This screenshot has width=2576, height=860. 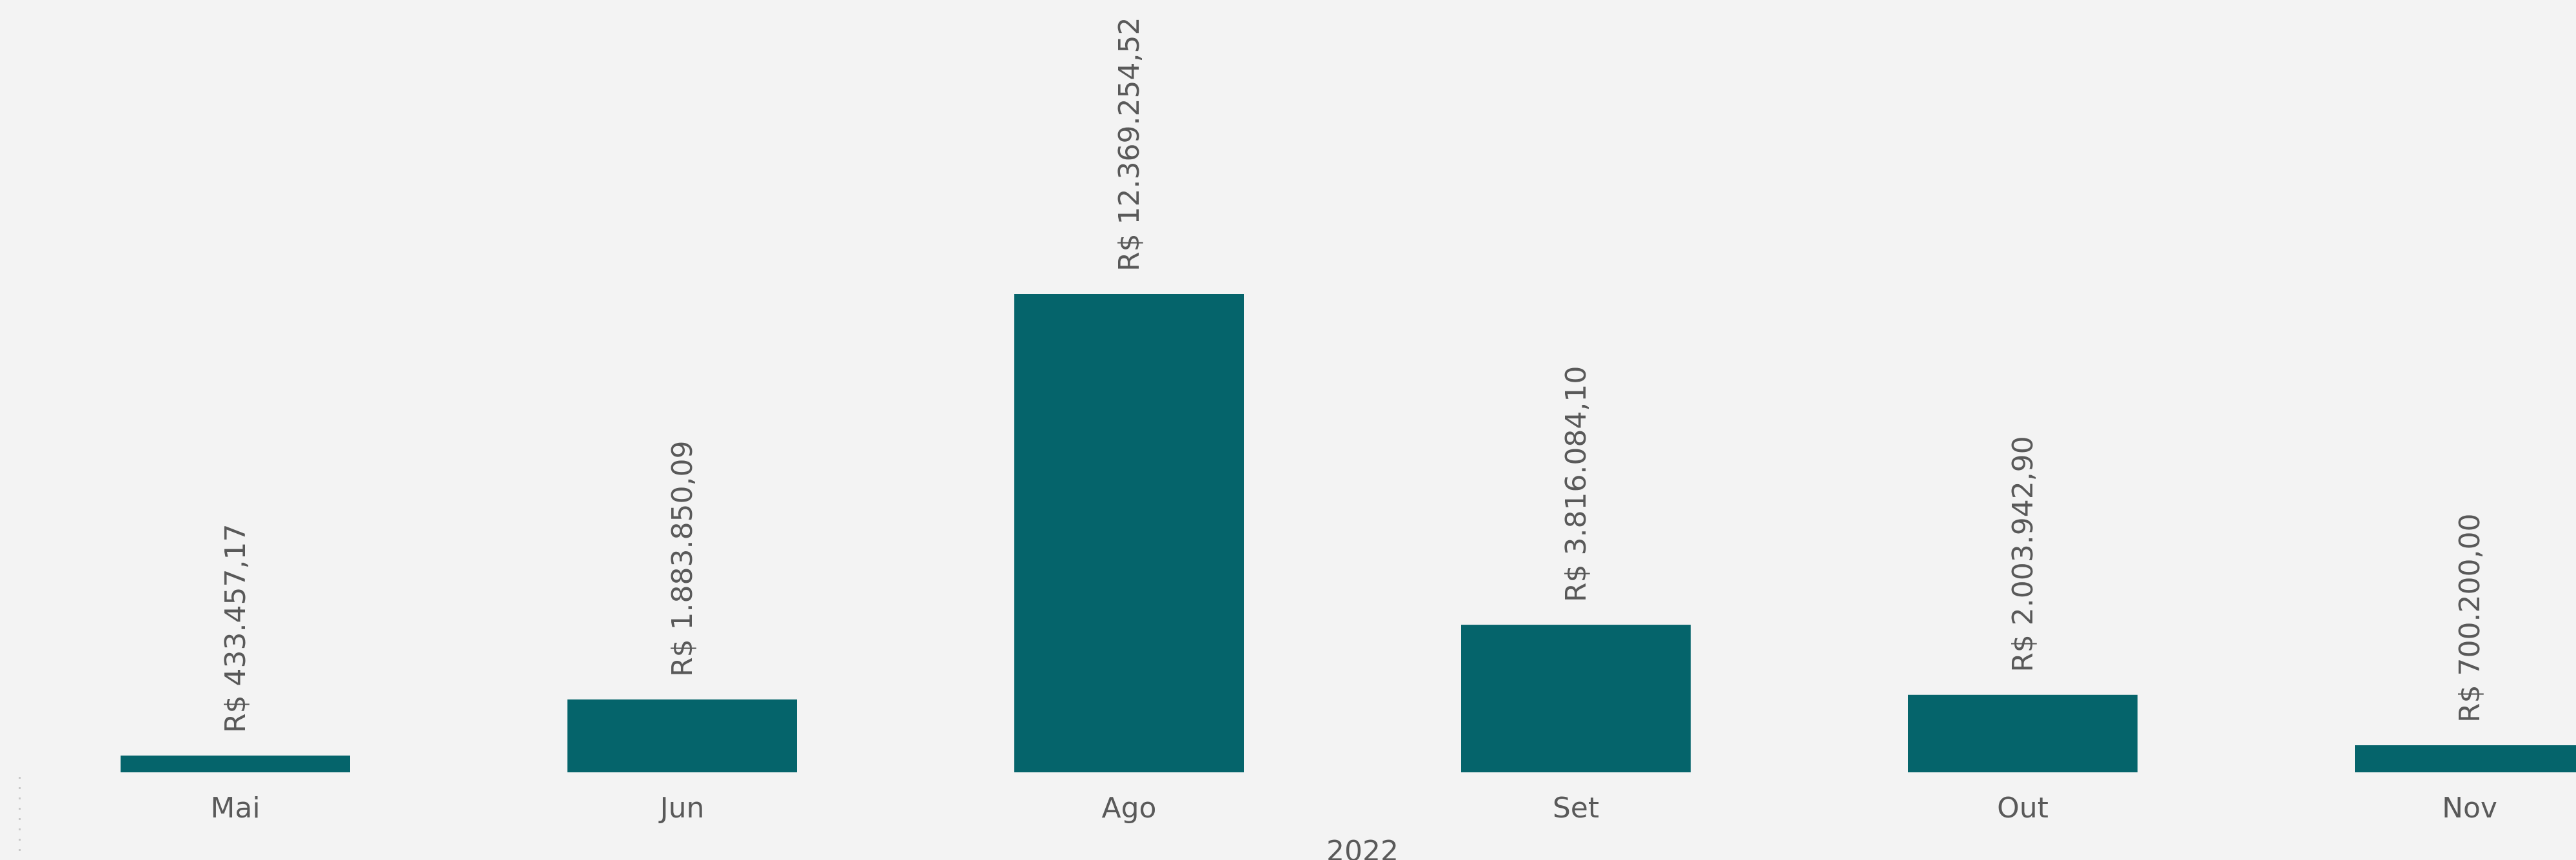 What do you see at coordinates (2469, 808) in the screenshot?
I see `category-label-nov: Nov` at bounding box center [2469, 808].